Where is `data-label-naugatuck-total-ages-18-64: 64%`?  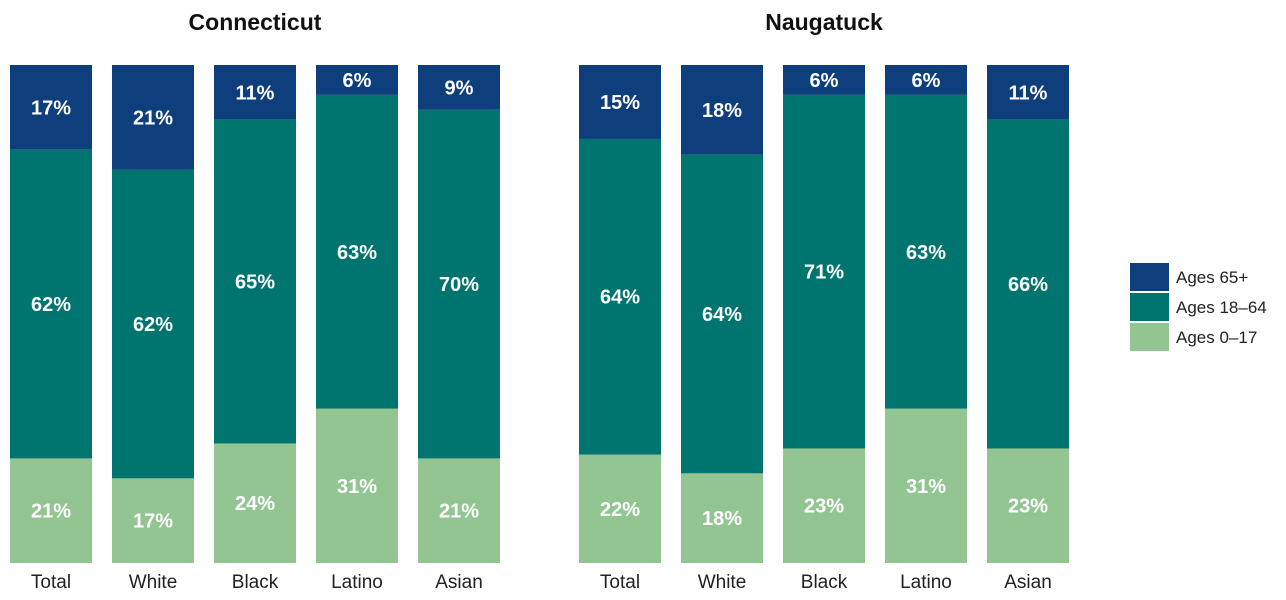 data-label-naugatuck-total-ages-18-64: 64% is located at coordinates (620, 298).